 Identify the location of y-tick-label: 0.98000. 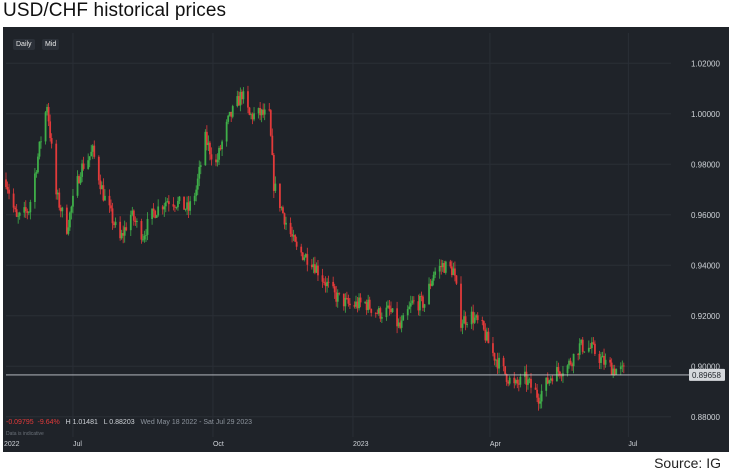
(705, 164).